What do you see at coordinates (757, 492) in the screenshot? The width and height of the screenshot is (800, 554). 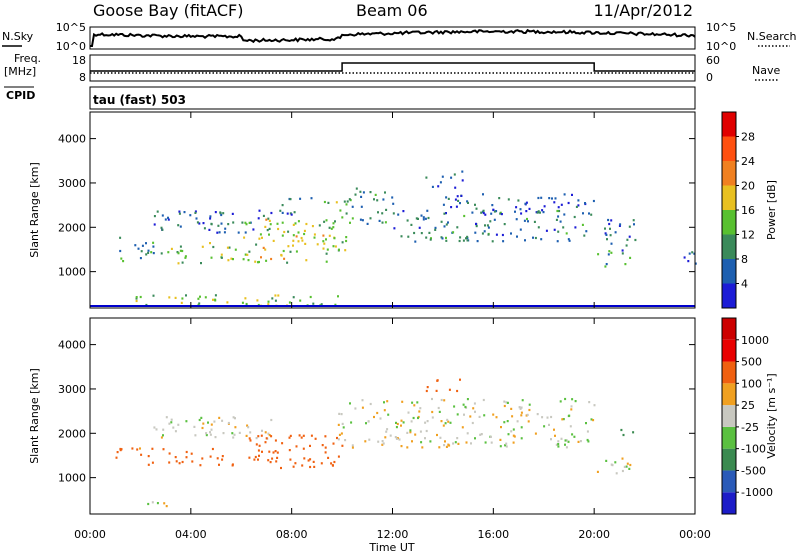 I see `colorbar-tick-label: -1000` at bounding box center [757, 492].